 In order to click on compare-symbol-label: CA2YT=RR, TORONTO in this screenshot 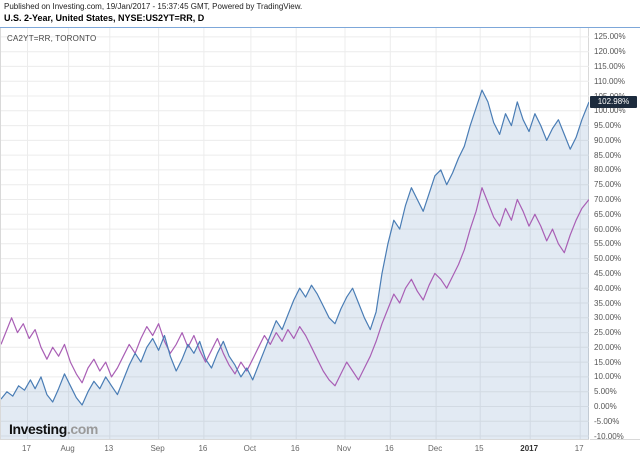, I will do `click(52, 38)`.